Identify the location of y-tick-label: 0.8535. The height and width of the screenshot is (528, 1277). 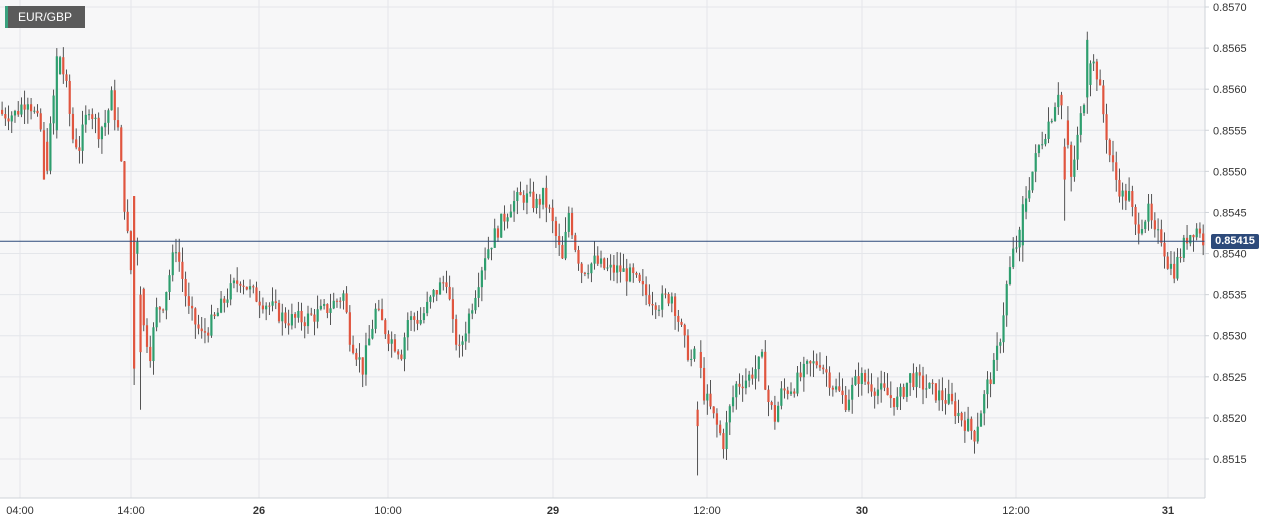
(1230, 296).